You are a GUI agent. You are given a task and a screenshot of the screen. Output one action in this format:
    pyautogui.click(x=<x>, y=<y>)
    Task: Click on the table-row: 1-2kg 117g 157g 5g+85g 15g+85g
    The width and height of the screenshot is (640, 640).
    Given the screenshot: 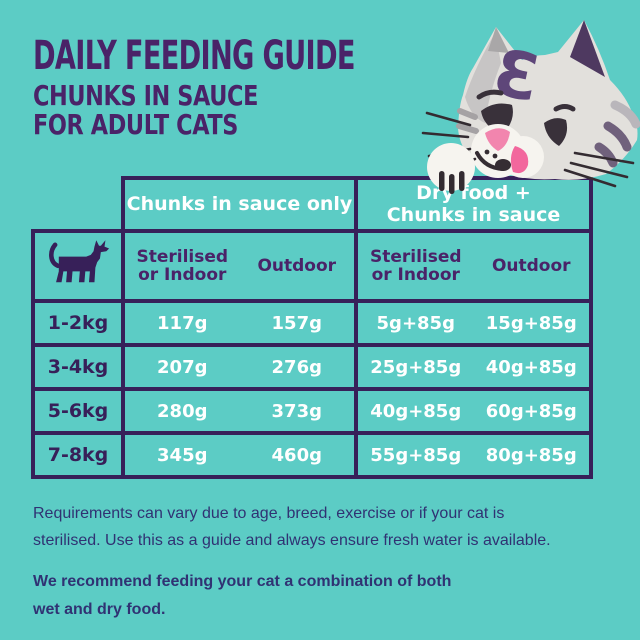 What is the action you would take?
    pyautogui.click(x=312, y=323)
    